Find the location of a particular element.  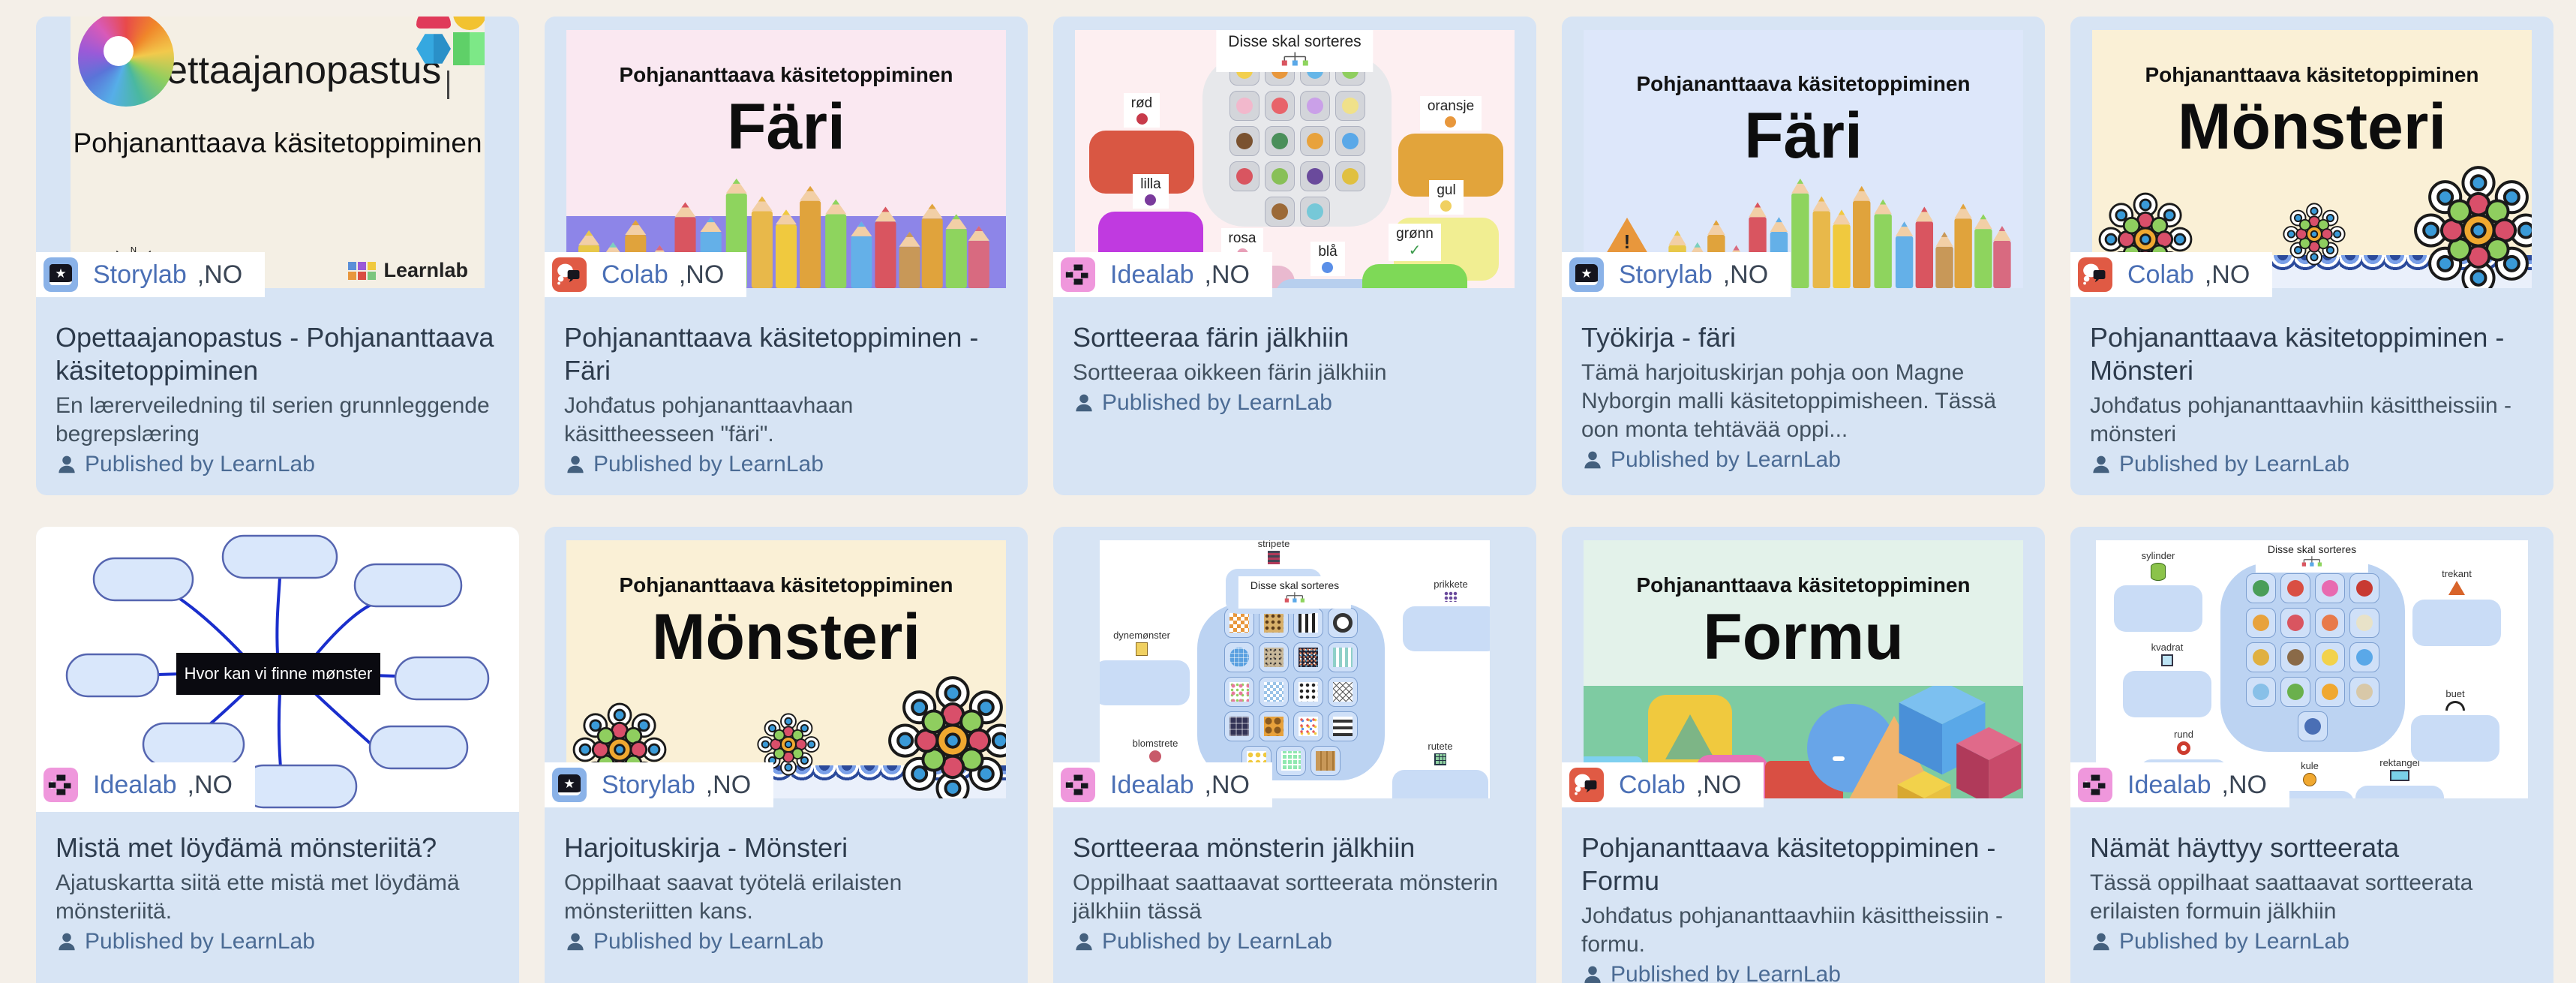

learnlab-logo-text: Learnlab is located at coordinates (425, 270).